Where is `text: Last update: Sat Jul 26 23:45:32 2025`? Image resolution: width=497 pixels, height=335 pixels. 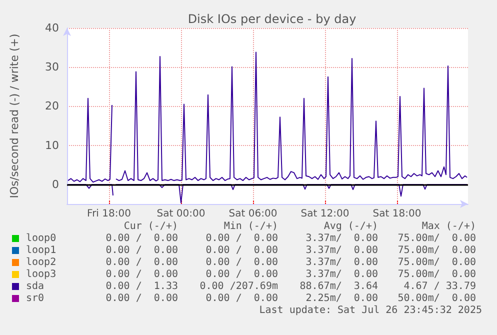
text: Last update: Sat Jul 26 23:45:32 2025 is located at coordinates (370, 310).